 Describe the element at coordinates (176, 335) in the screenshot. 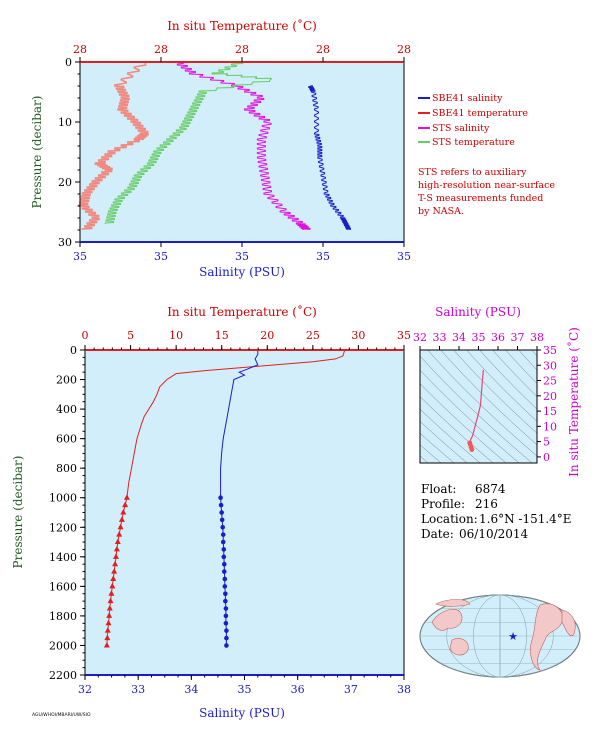

I see `full-profile-top-tick-label: 10` at that location.